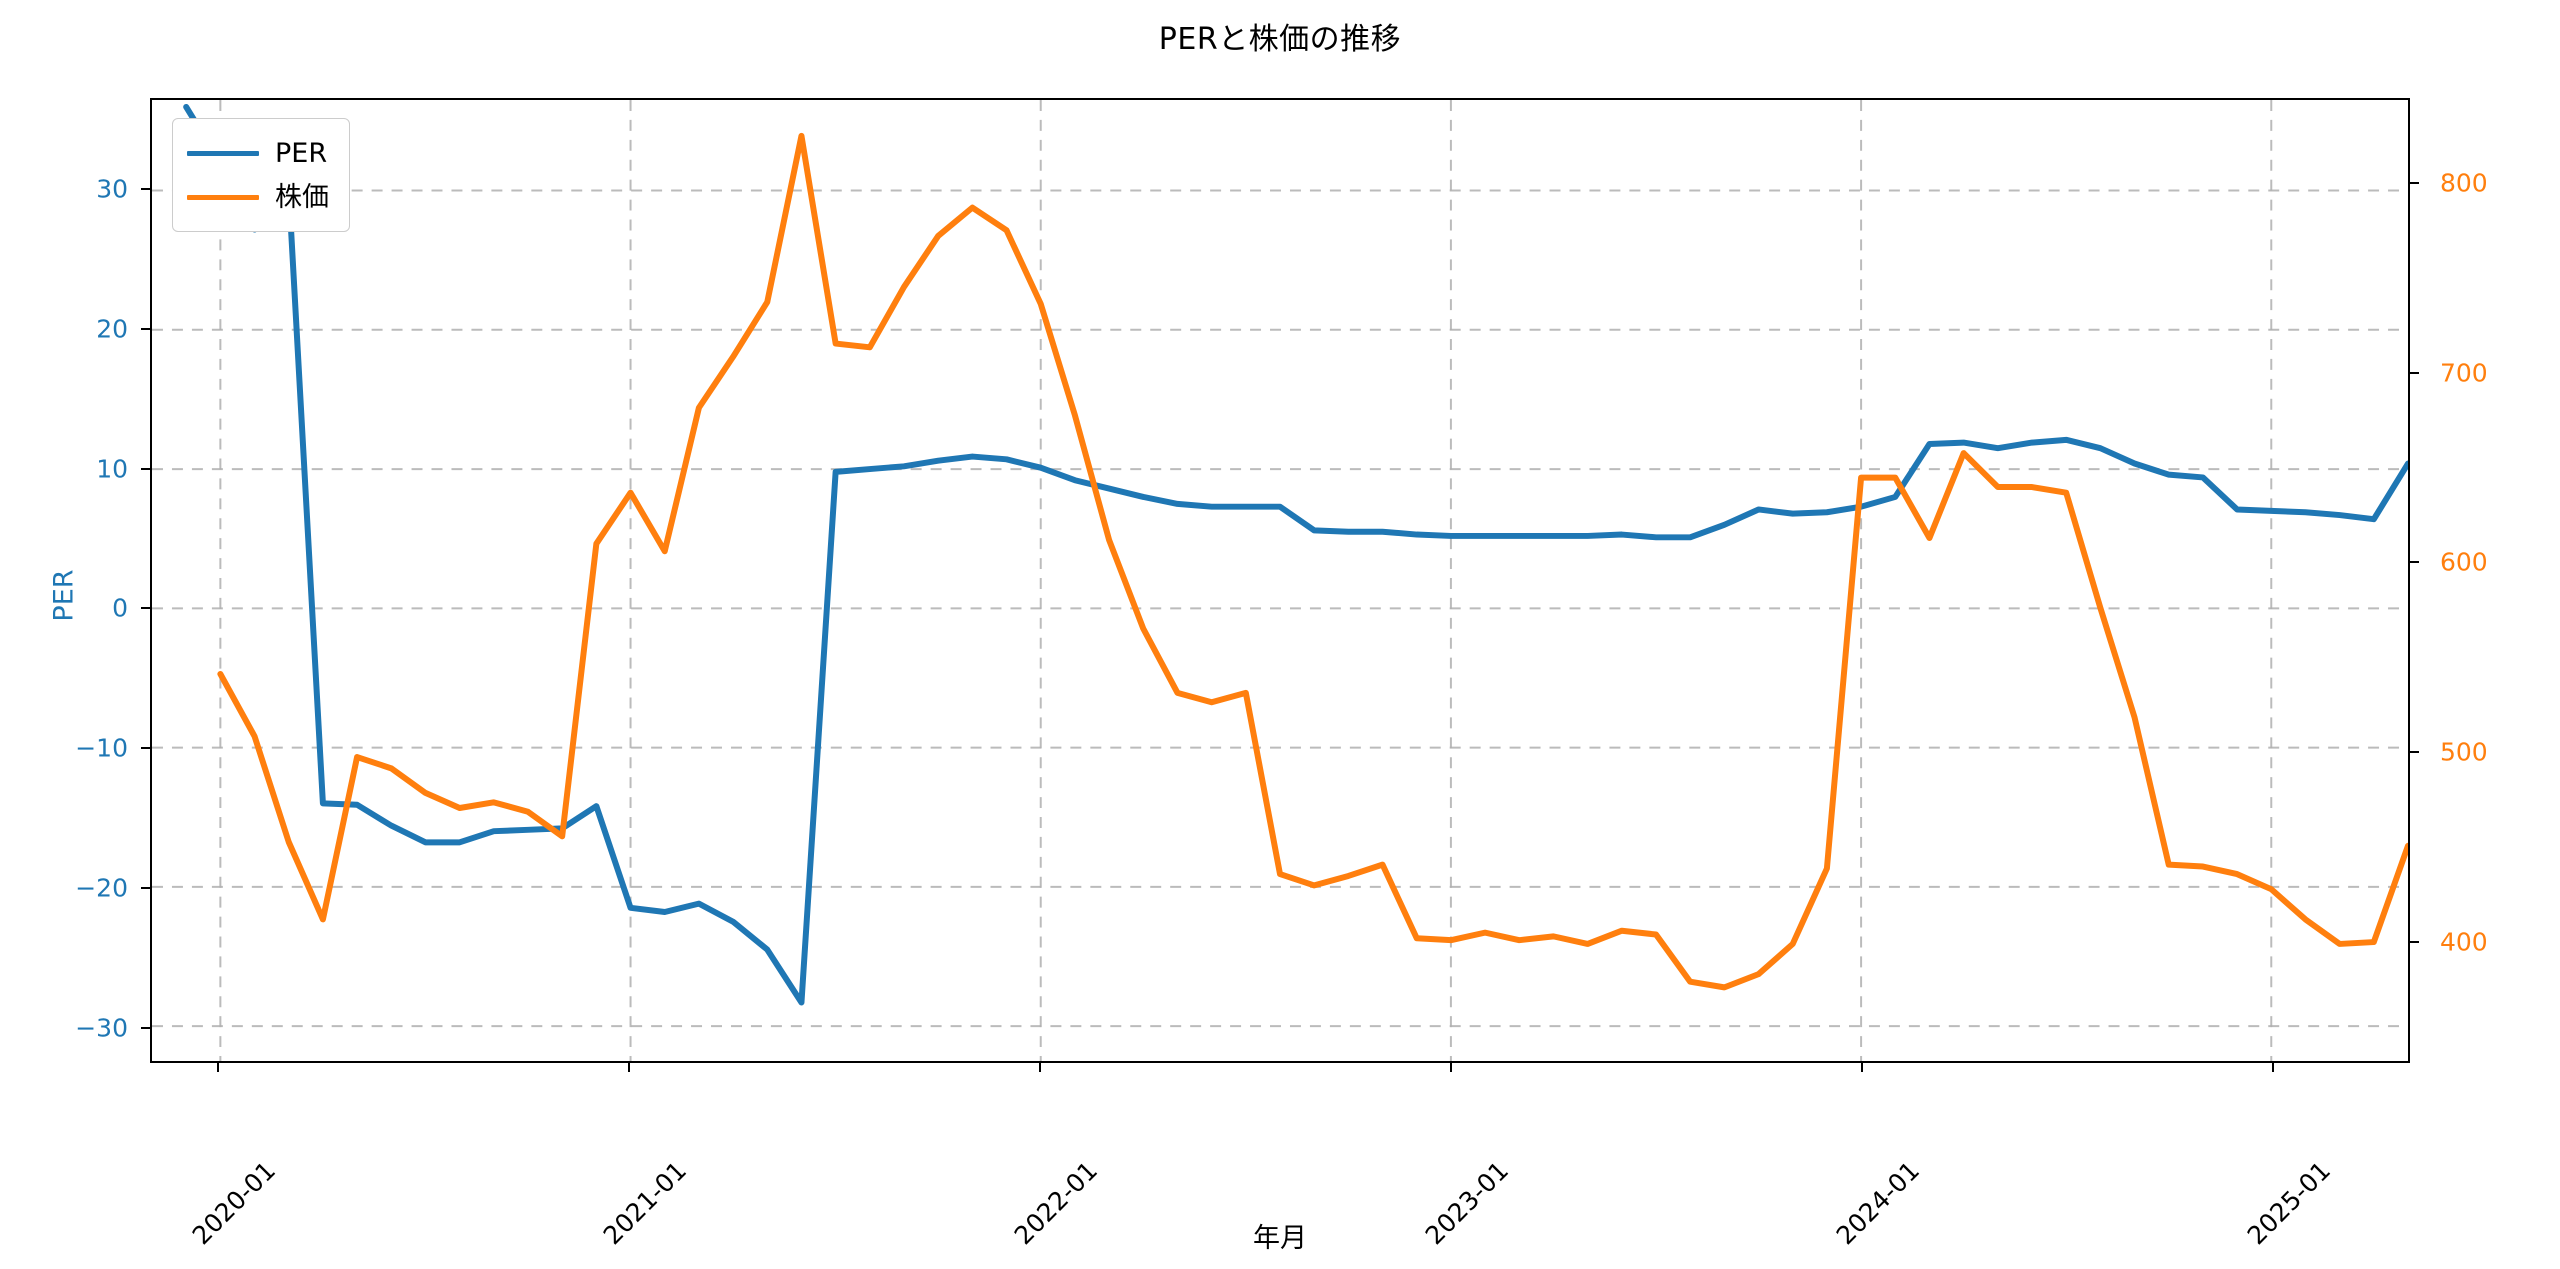  I want to click on legend-item-per: PER, so click(258, 153).